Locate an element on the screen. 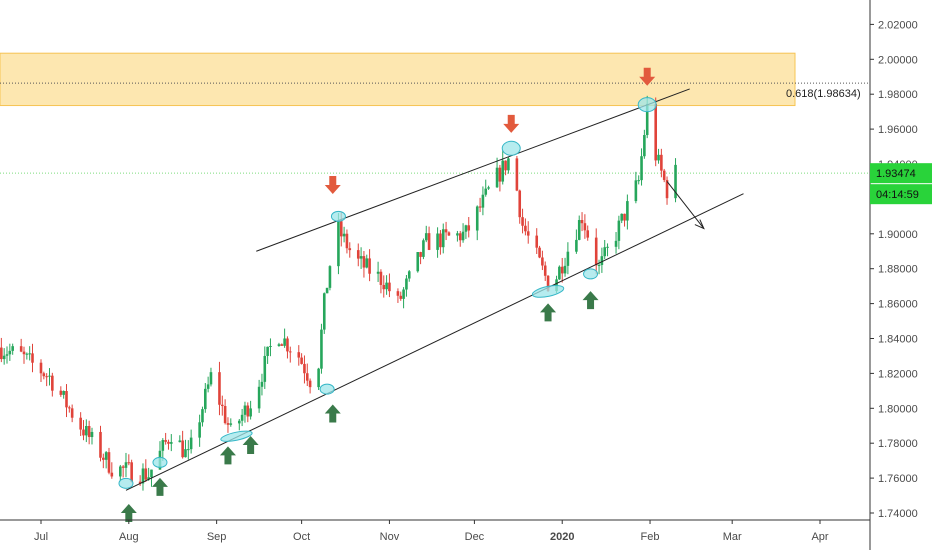 Image resolution: width=932 pixels, height=550 pixels. arrow-down-icon is located at coordinates (647, 76).